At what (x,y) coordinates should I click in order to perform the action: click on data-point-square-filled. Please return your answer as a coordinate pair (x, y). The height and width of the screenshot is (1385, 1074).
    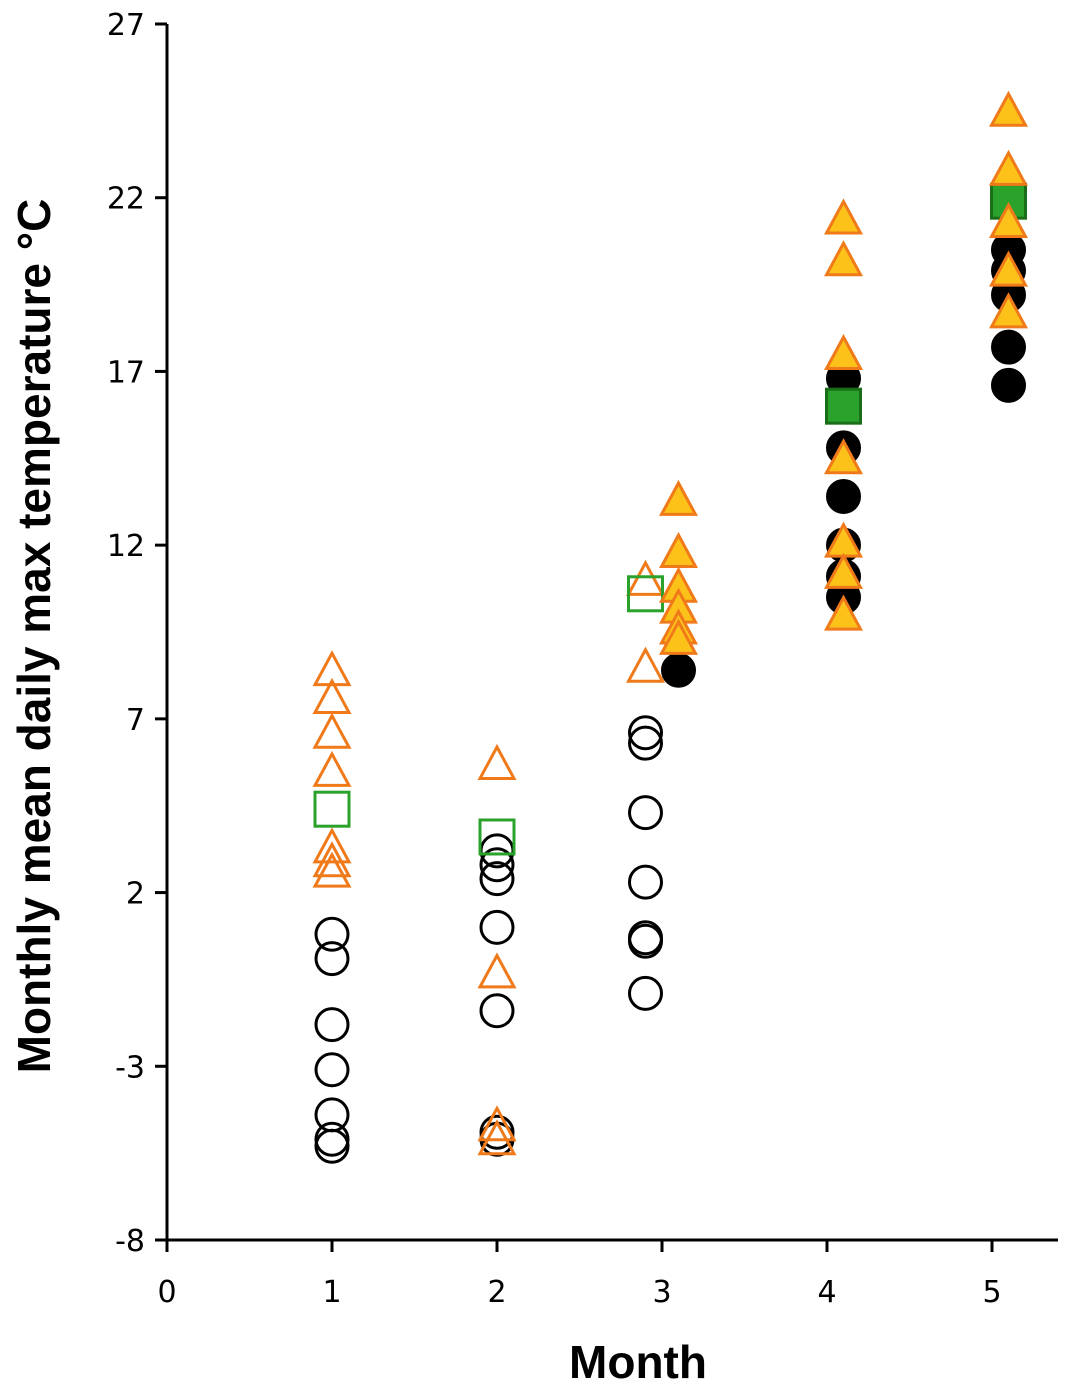
    Looking at the image, I should click on (843, 406).